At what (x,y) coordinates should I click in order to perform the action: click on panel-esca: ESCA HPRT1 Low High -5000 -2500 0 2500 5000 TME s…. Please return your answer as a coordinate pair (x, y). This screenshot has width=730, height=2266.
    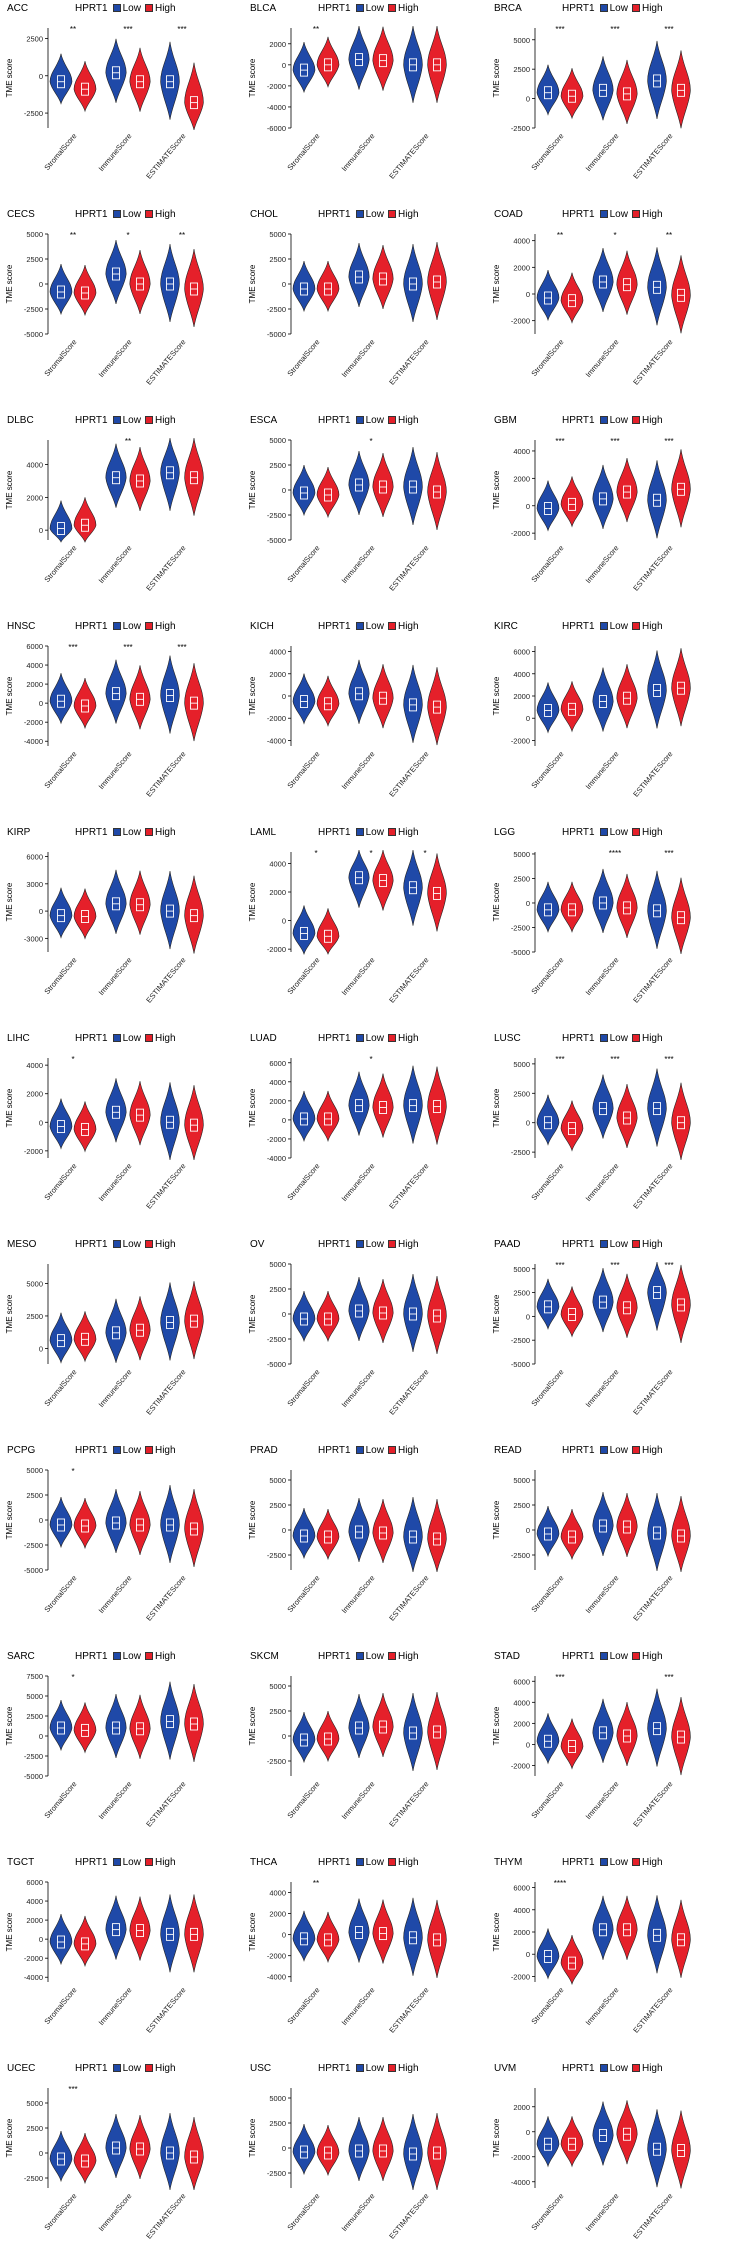
    Looking at the image, I should click on (364, 515).